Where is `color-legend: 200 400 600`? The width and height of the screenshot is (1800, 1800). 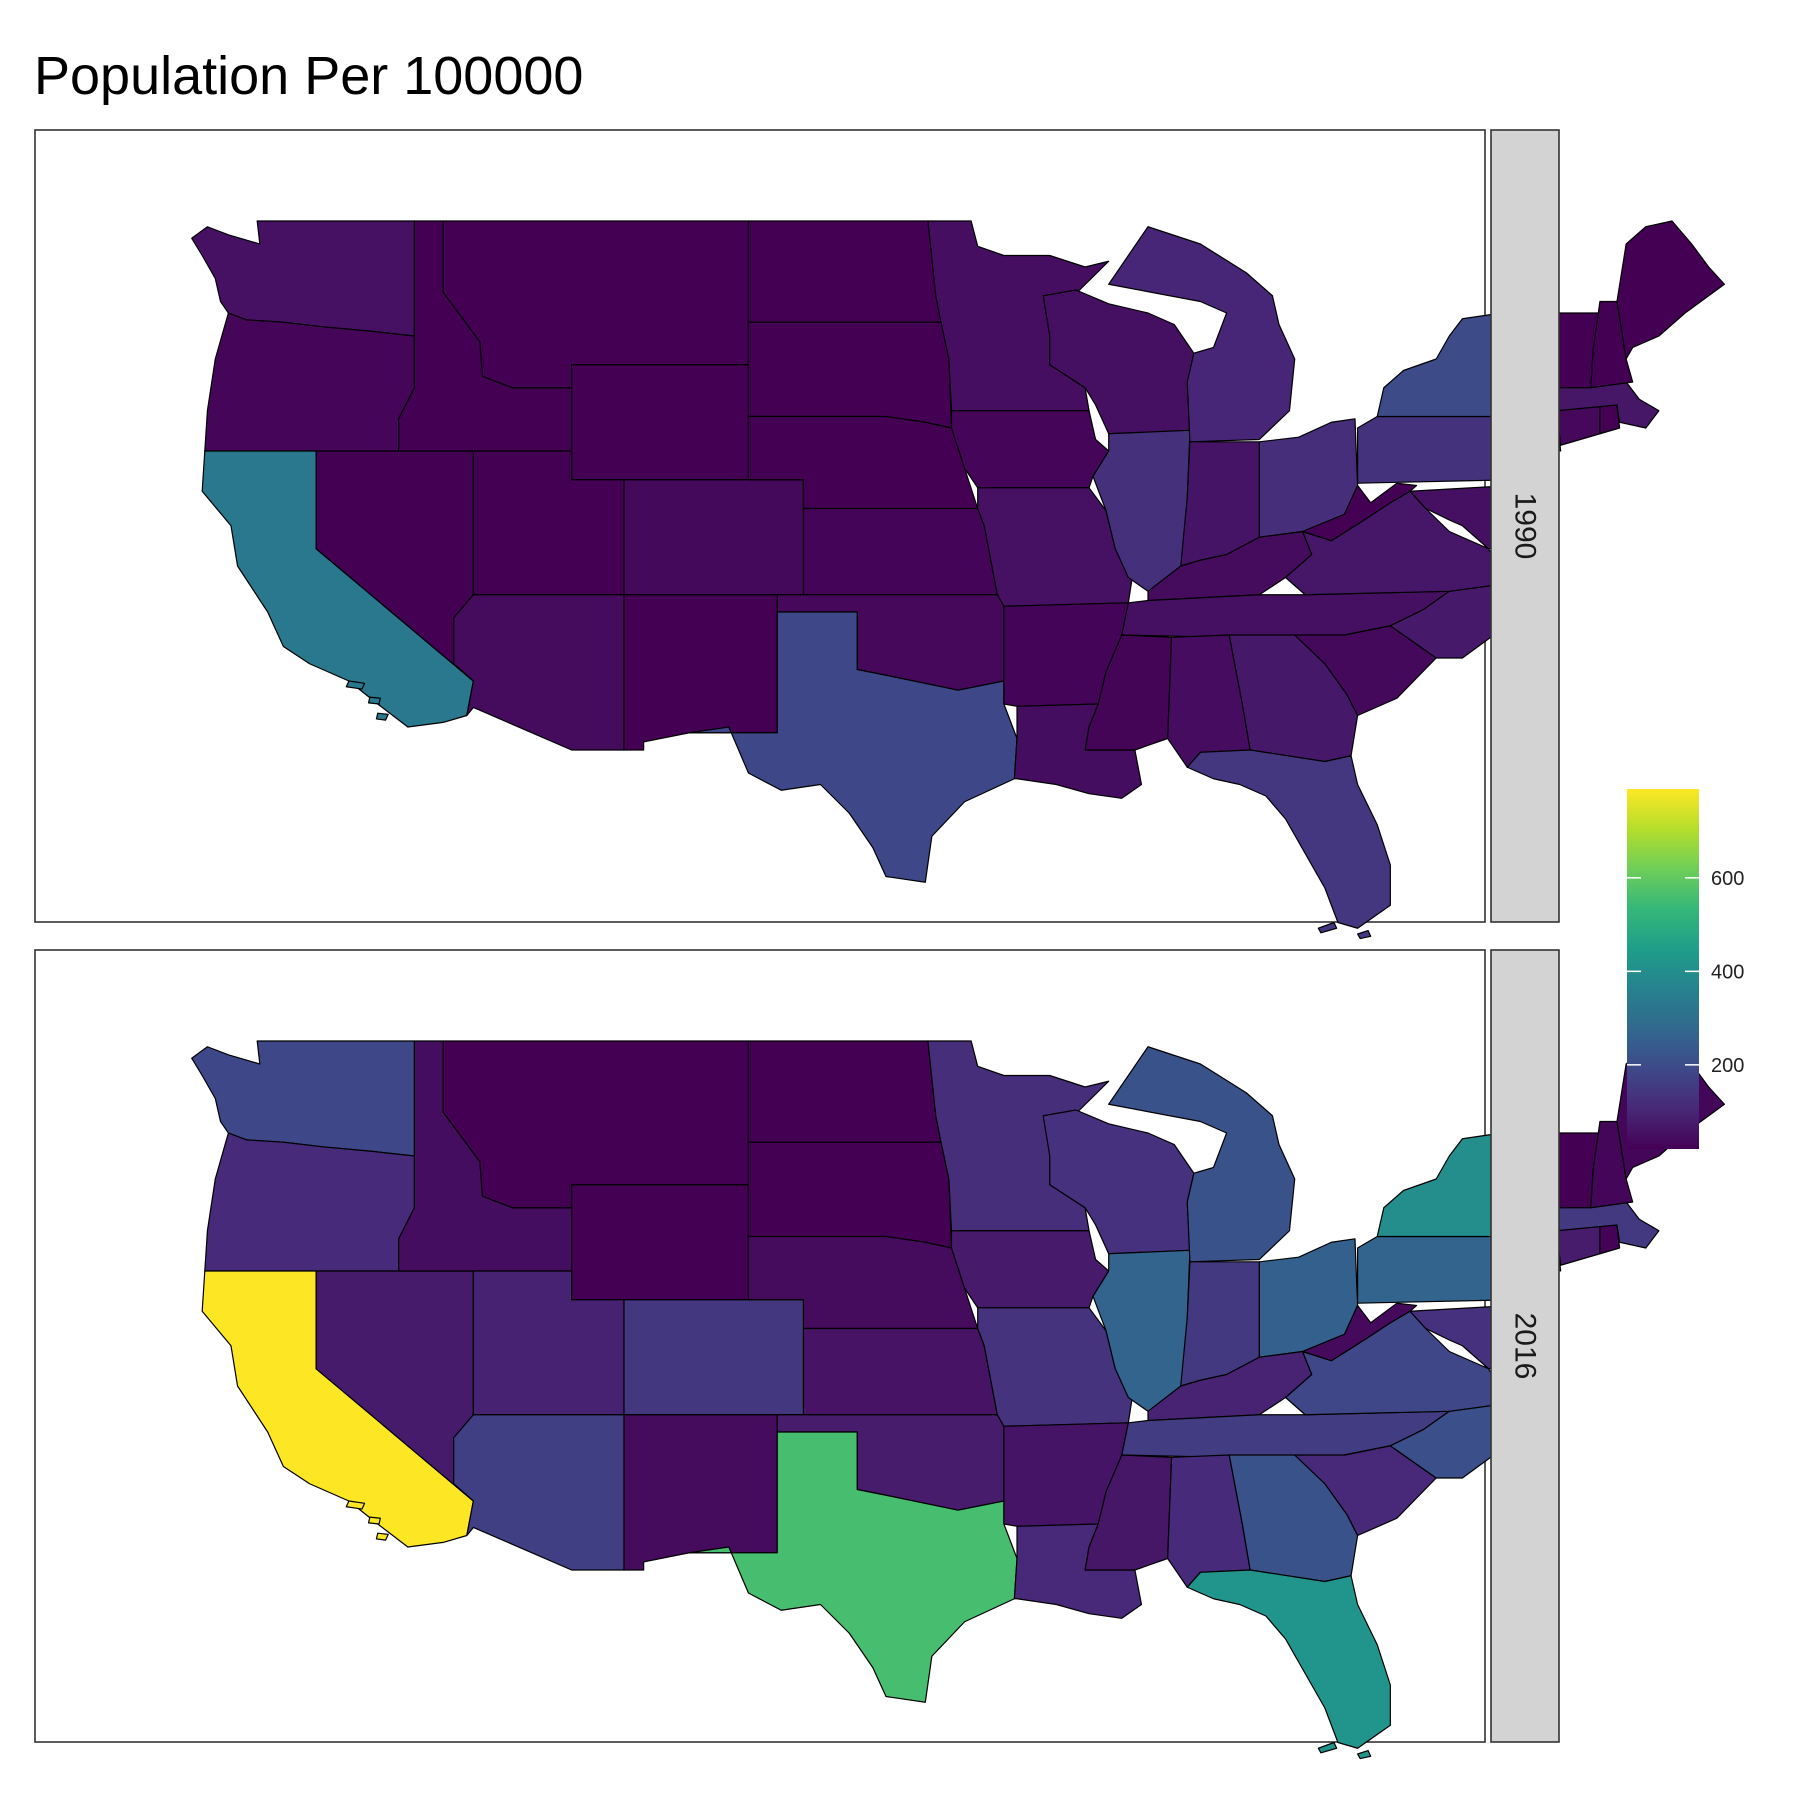
color-legend: 200 400 600 is located at coordinates (1685, 969).